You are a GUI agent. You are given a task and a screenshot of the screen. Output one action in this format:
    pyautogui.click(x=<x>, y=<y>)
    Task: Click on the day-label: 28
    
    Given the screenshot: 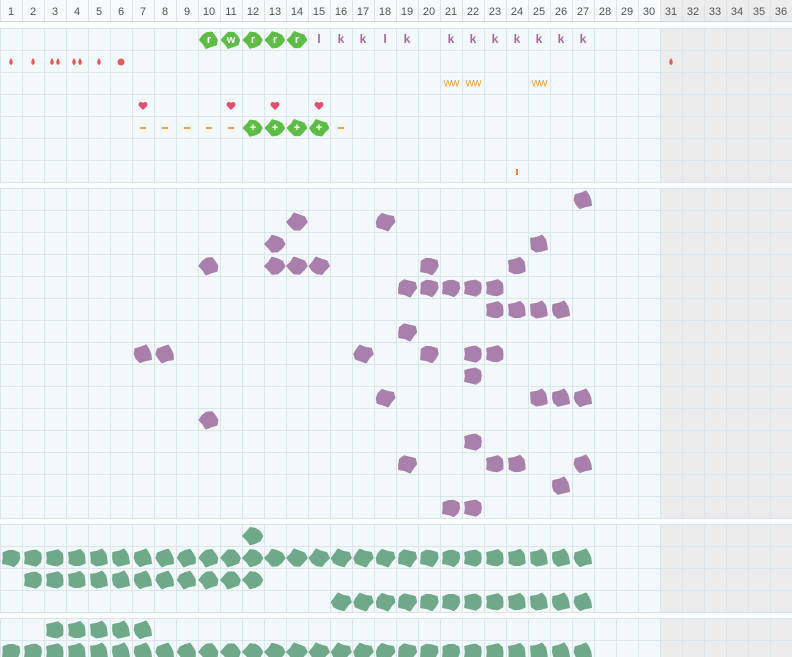 What is the action you would take?
    pyautogui.click(x=605, y=12)
    